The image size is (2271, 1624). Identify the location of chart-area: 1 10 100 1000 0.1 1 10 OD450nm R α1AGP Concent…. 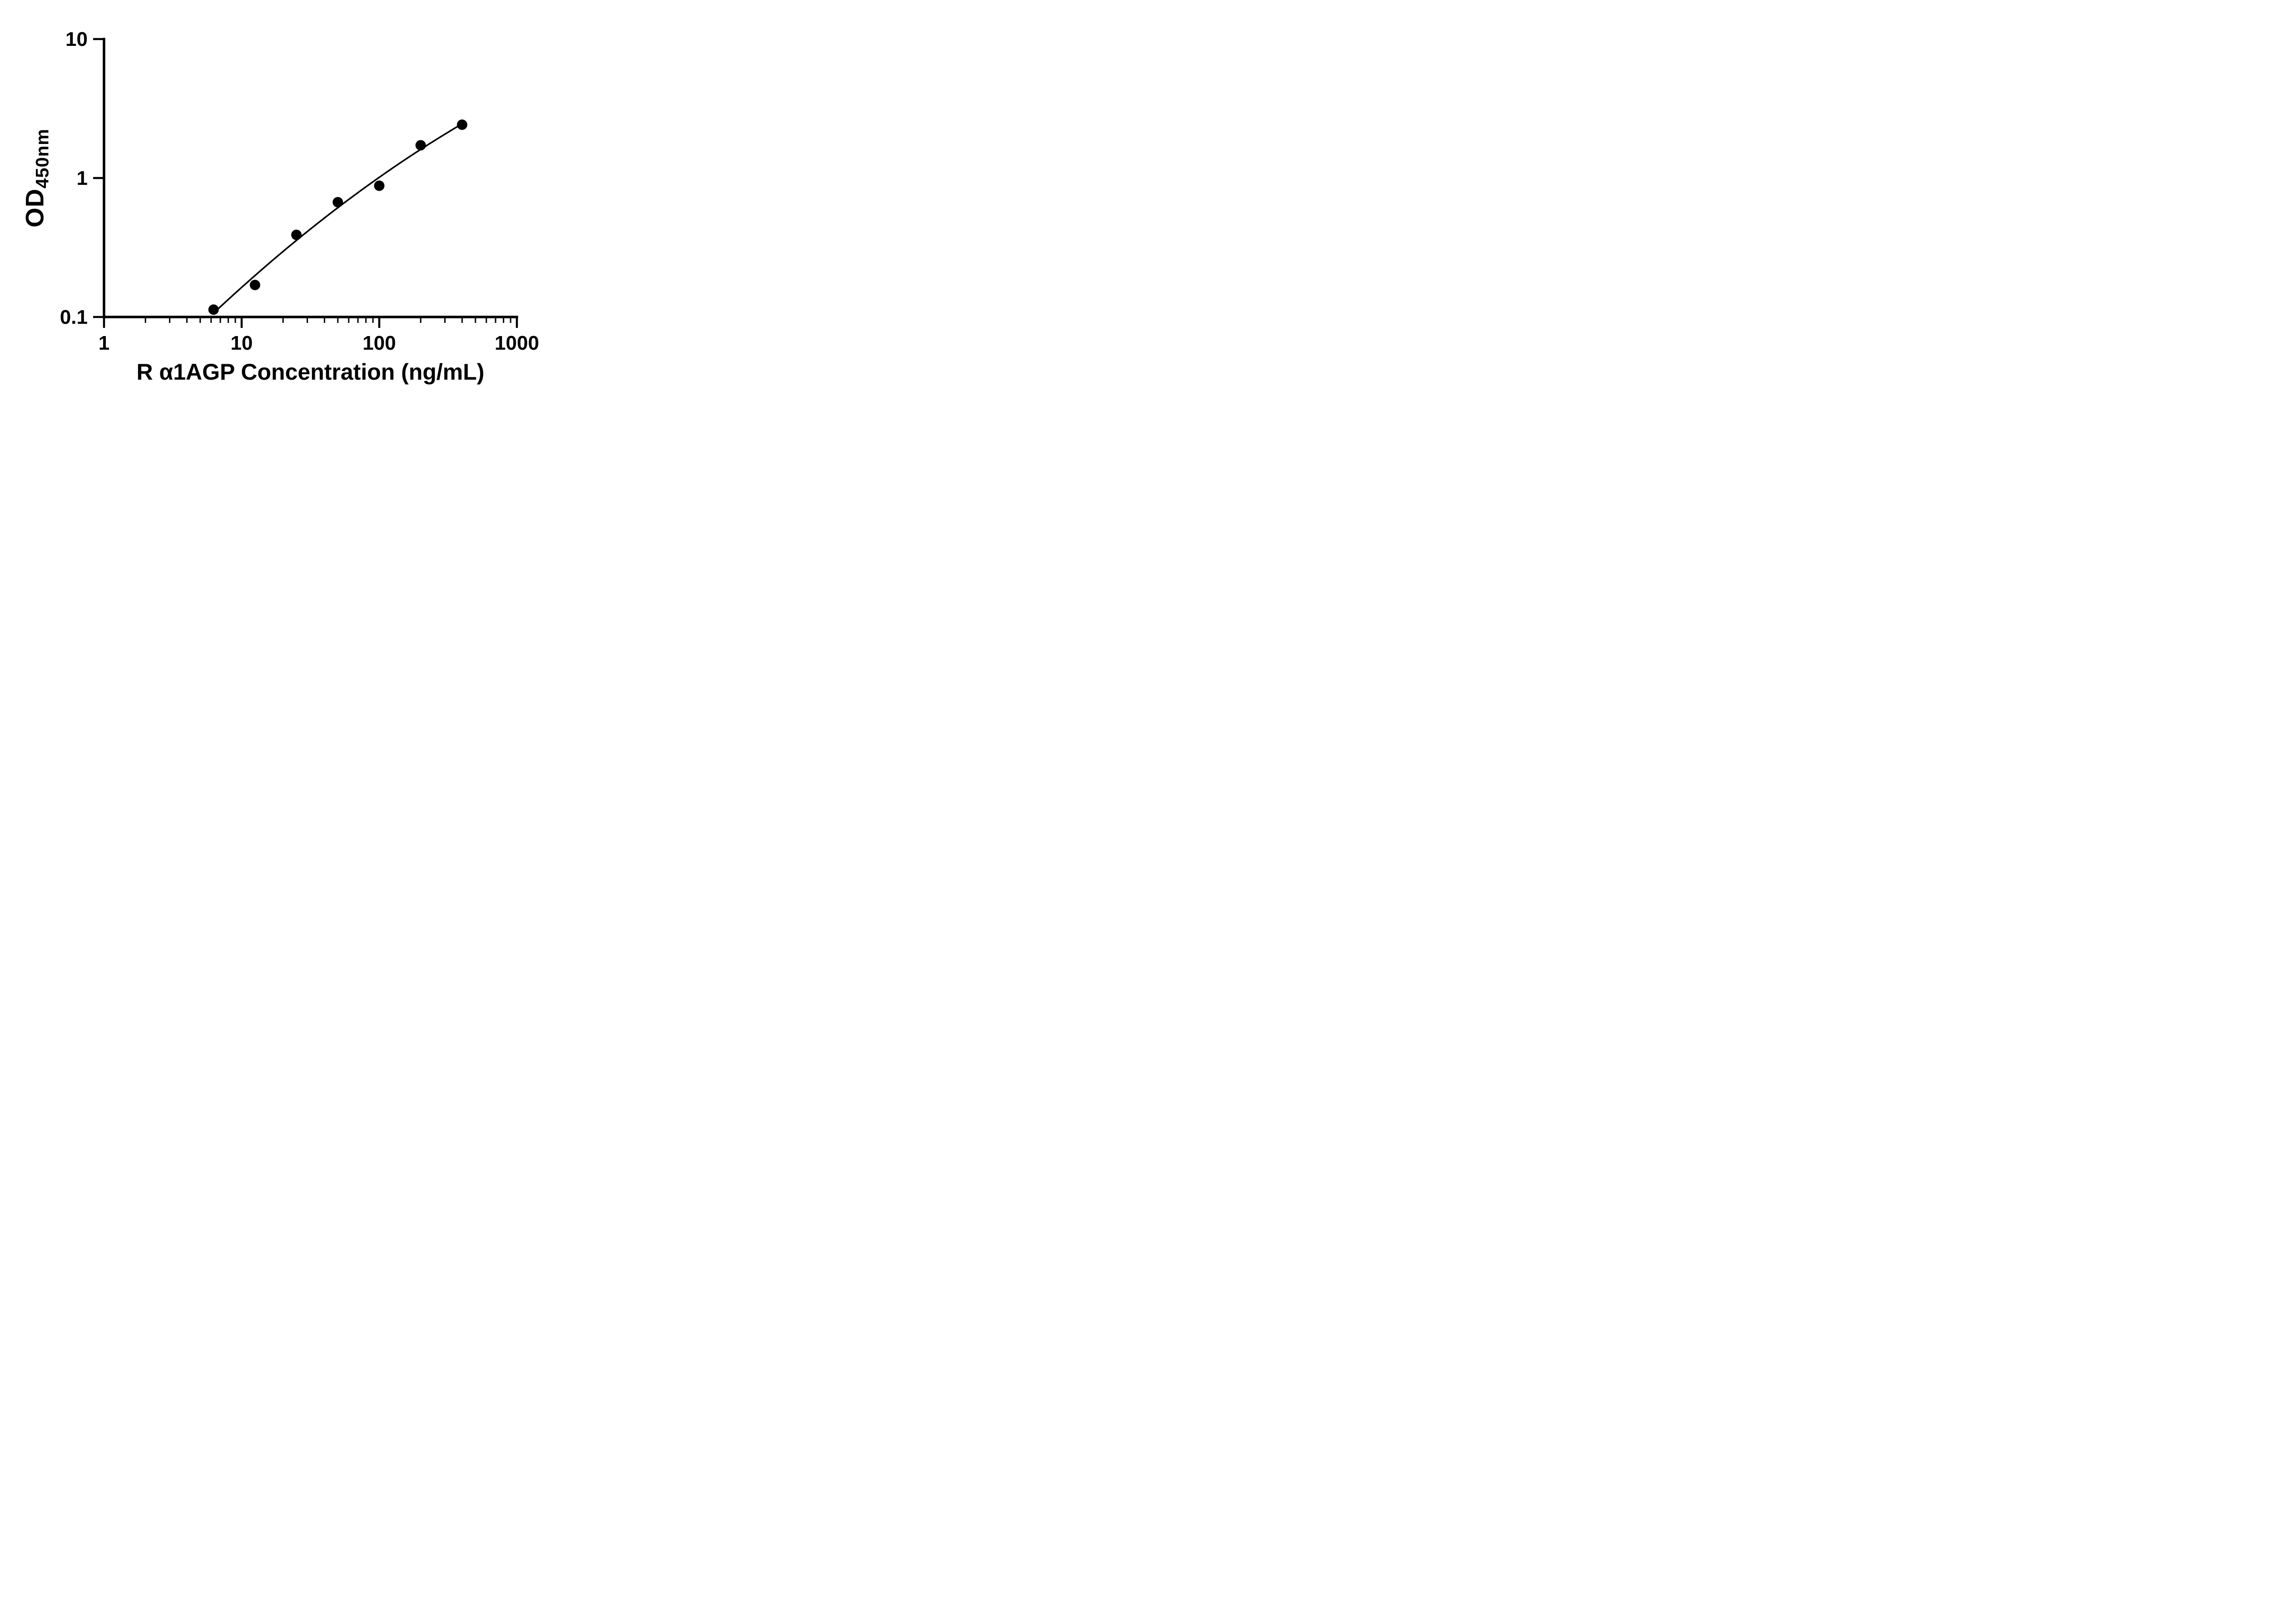
(286, 203).